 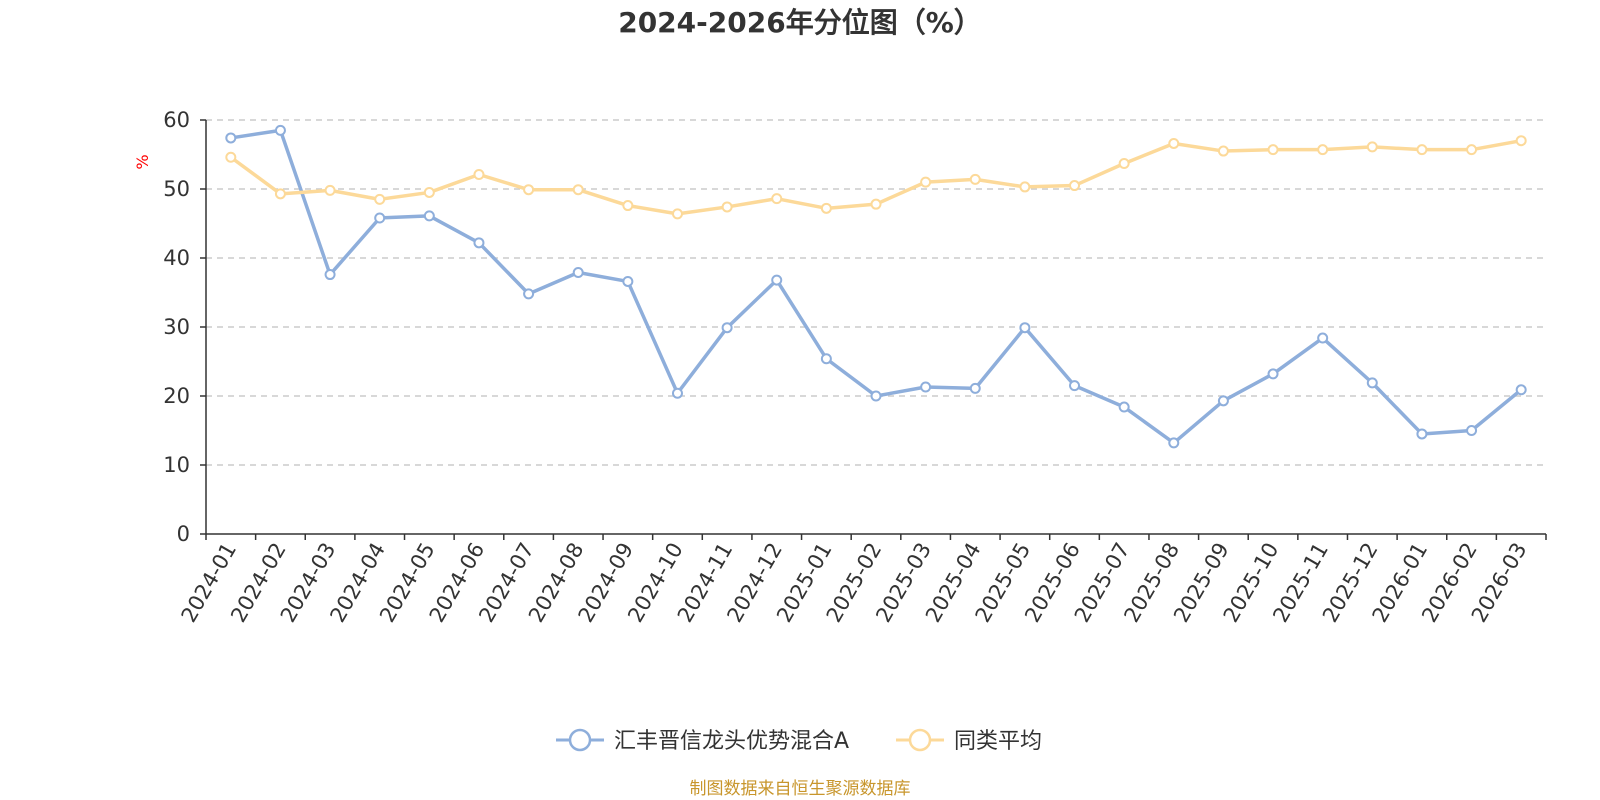 I want to click on legend-label-series-2: 同类平均, so click(x=998, y=741).